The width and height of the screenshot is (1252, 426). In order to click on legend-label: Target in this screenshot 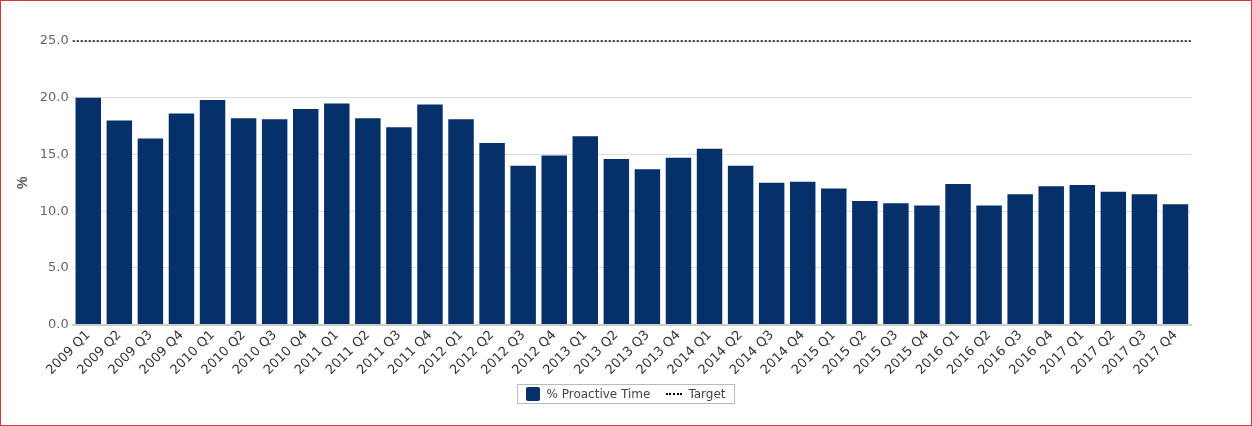, I will do `click(707, 394)`.